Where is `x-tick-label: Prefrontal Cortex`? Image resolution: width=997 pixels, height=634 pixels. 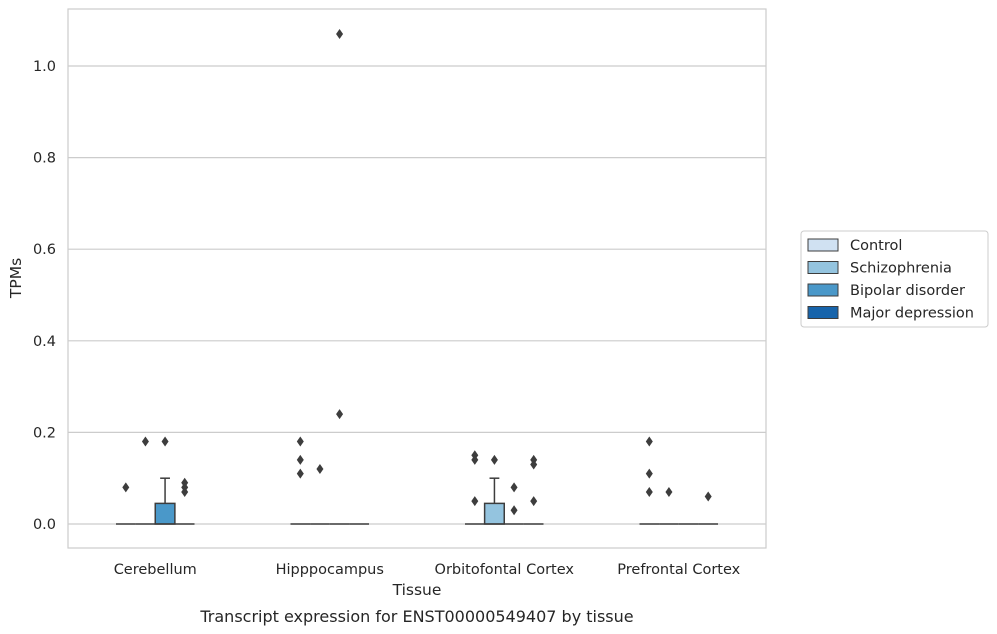
x-tick-label: Prefrontal Cortex is located at coordinates (678, 570).